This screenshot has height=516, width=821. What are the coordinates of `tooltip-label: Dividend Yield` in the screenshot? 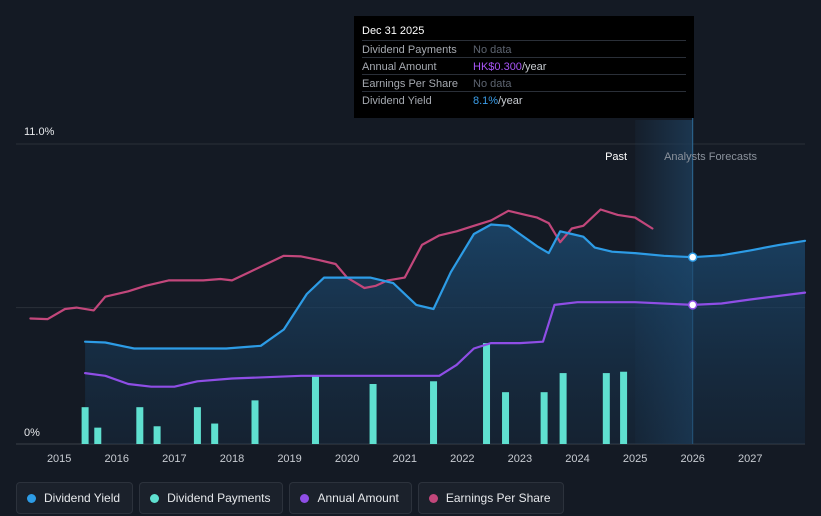 It's located at (397, 101).